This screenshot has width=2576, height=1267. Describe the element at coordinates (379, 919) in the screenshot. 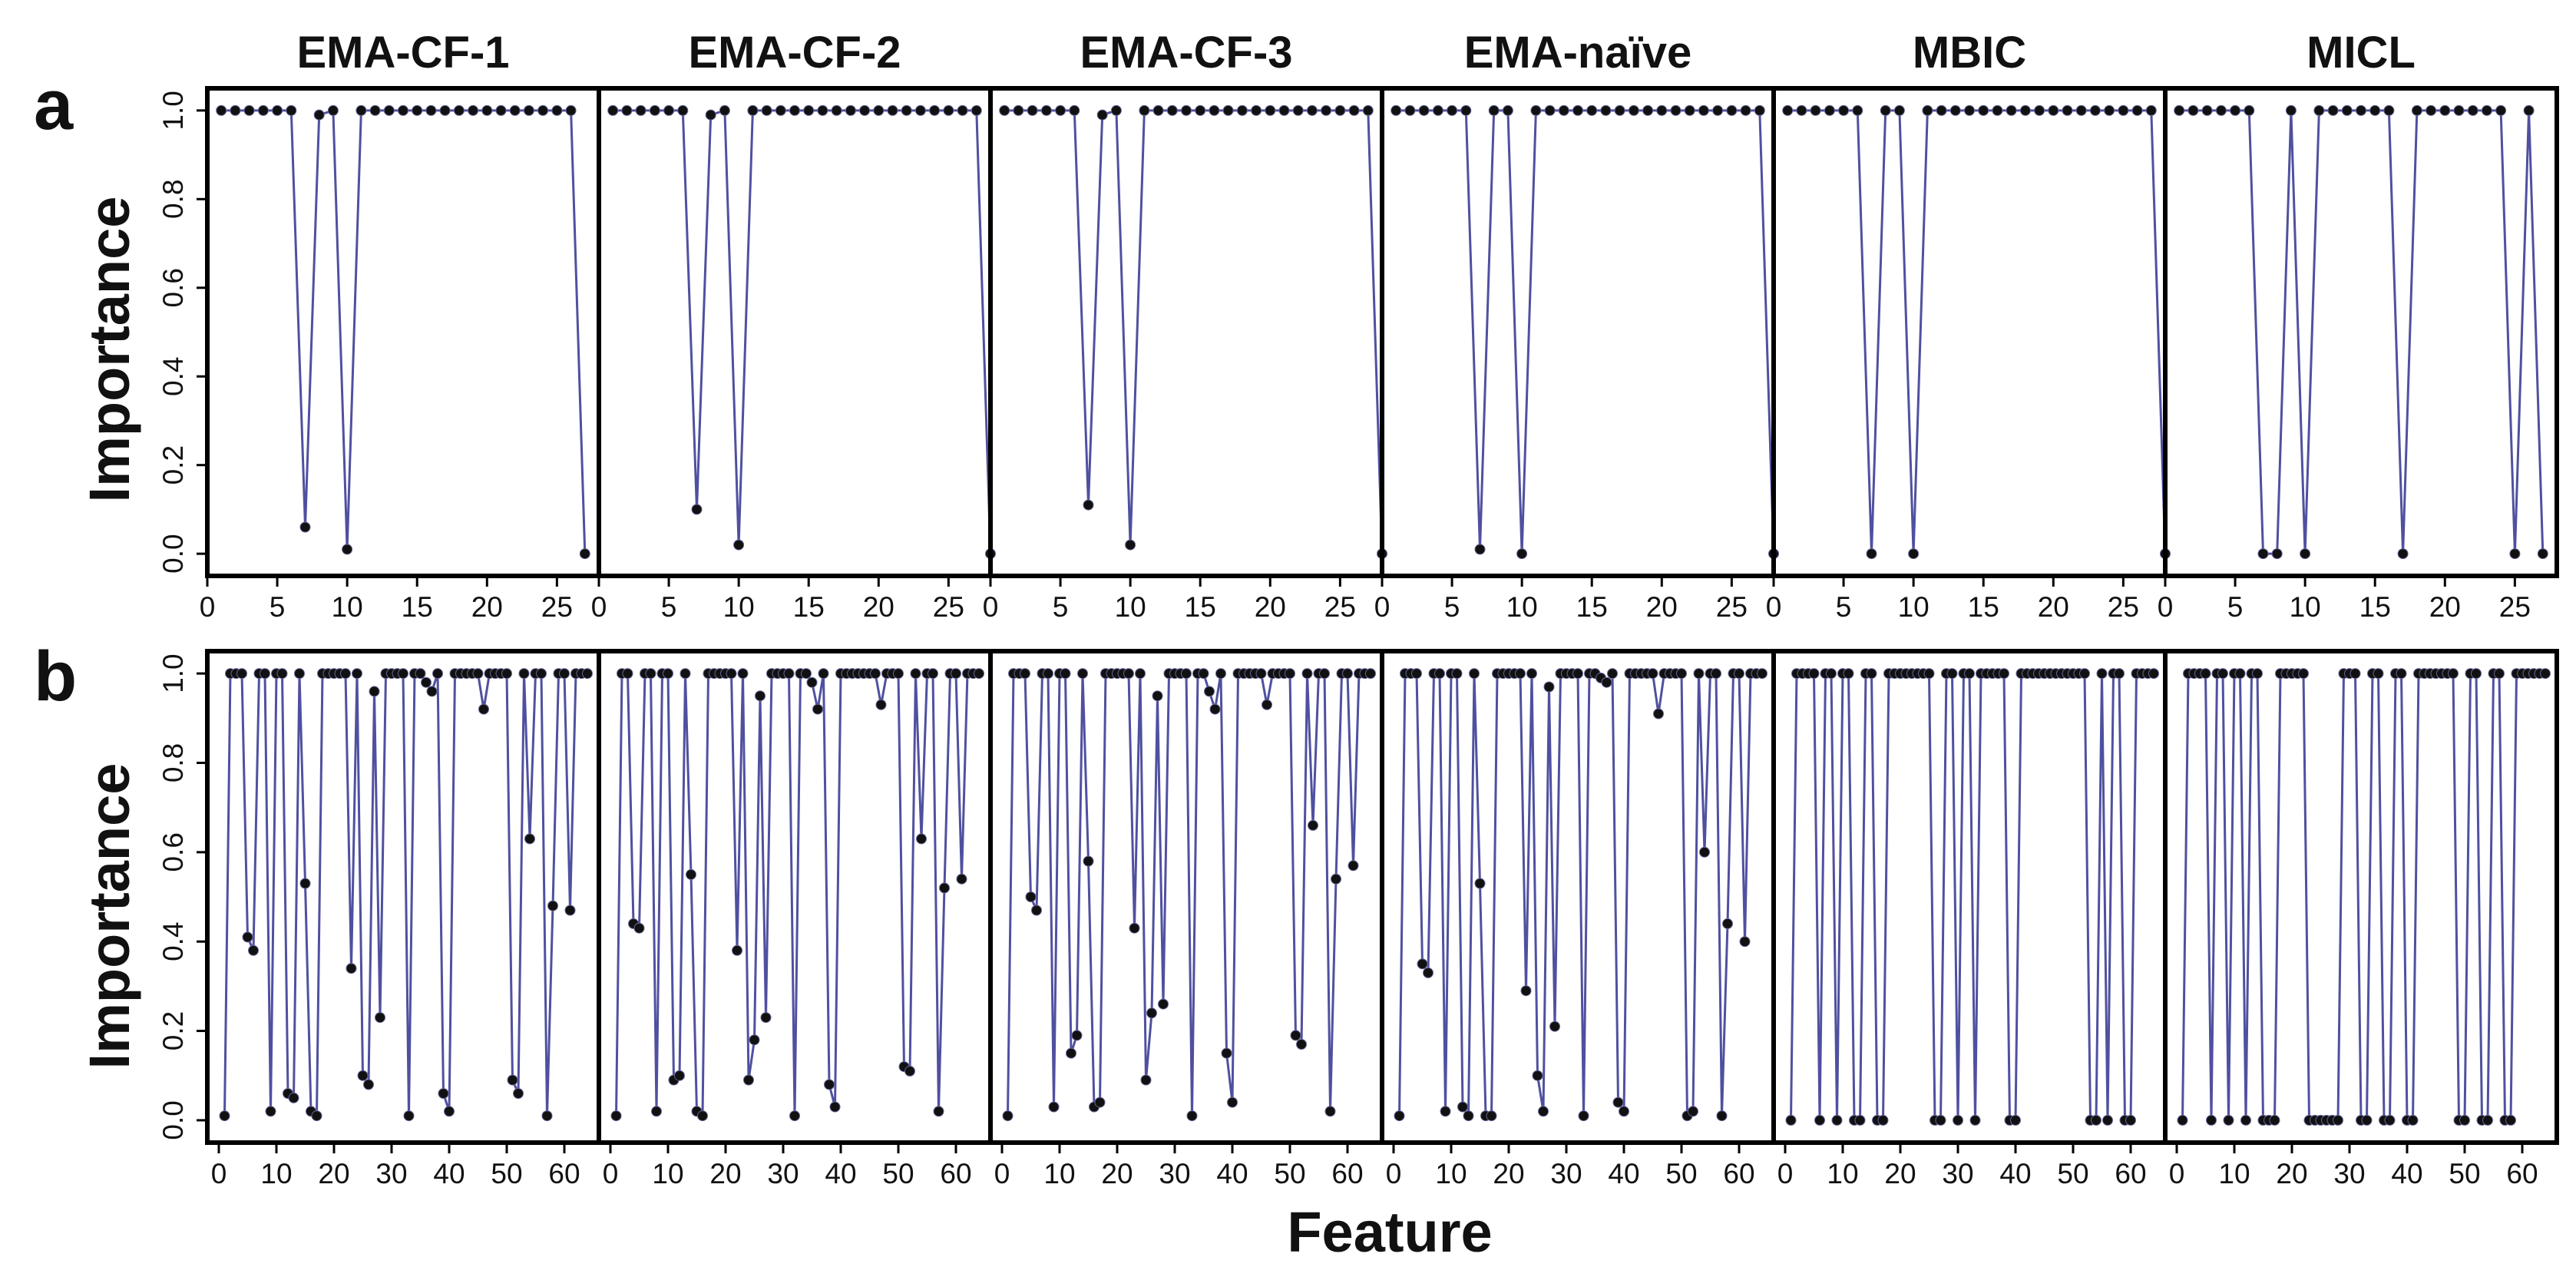

I see `panel-b-0: 0 10 20 30 40 50 60 0.0 0.2 0.4 0.6 0.8 1.0` at that location.